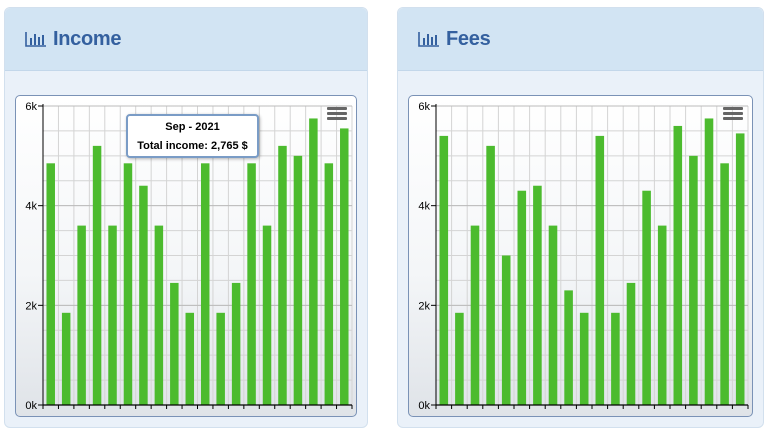 The width and height of the screenshot is (769, 430). I want to click on fees-panel-header: Fees, so click(580, 39).